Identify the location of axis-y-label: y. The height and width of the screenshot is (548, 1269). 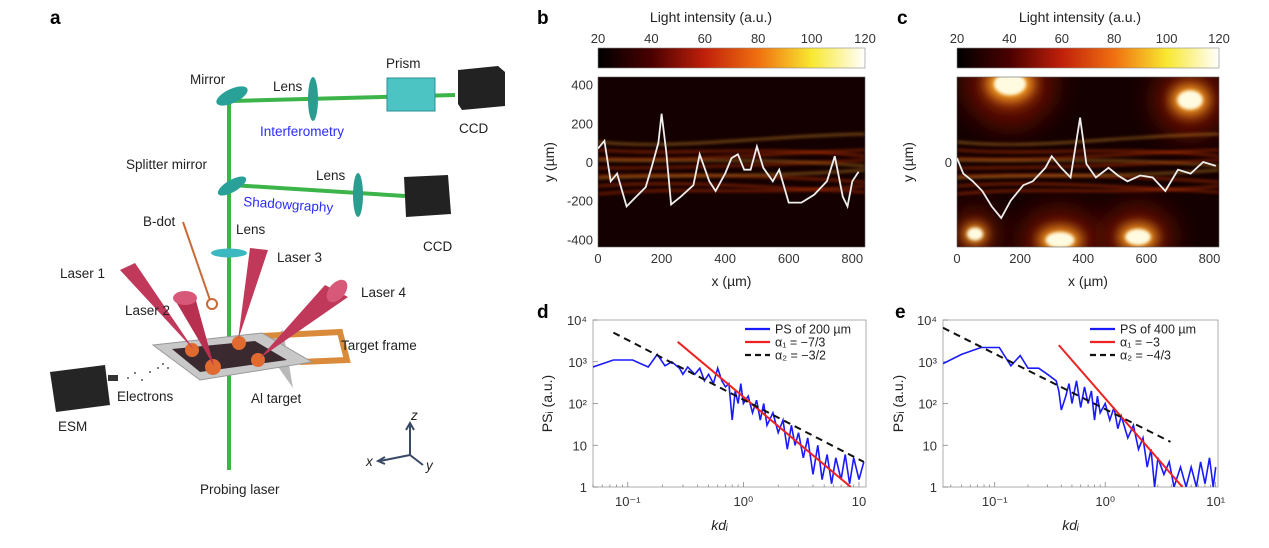
(429, 465).